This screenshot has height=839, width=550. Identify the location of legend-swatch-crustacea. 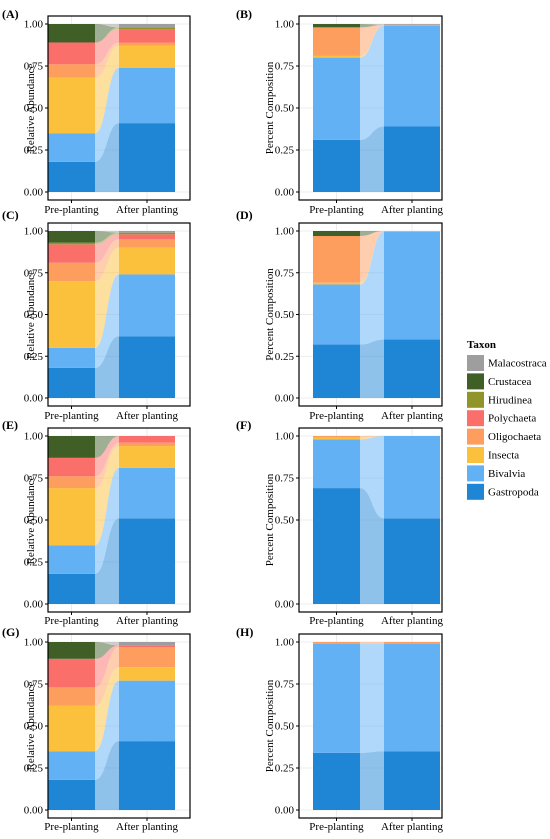
(475, 381).